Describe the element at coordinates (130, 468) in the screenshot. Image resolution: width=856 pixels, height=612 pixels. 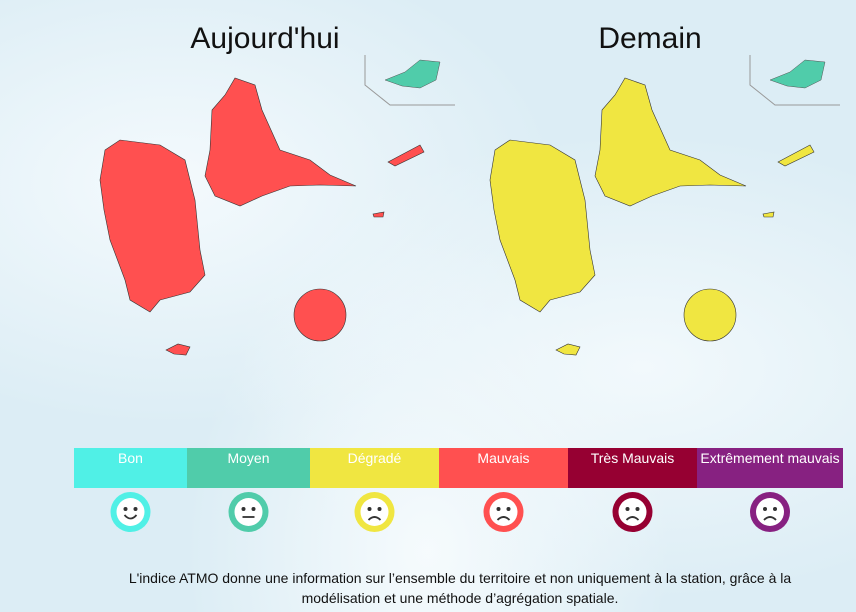
I see `legend-item: Bon` at that location.